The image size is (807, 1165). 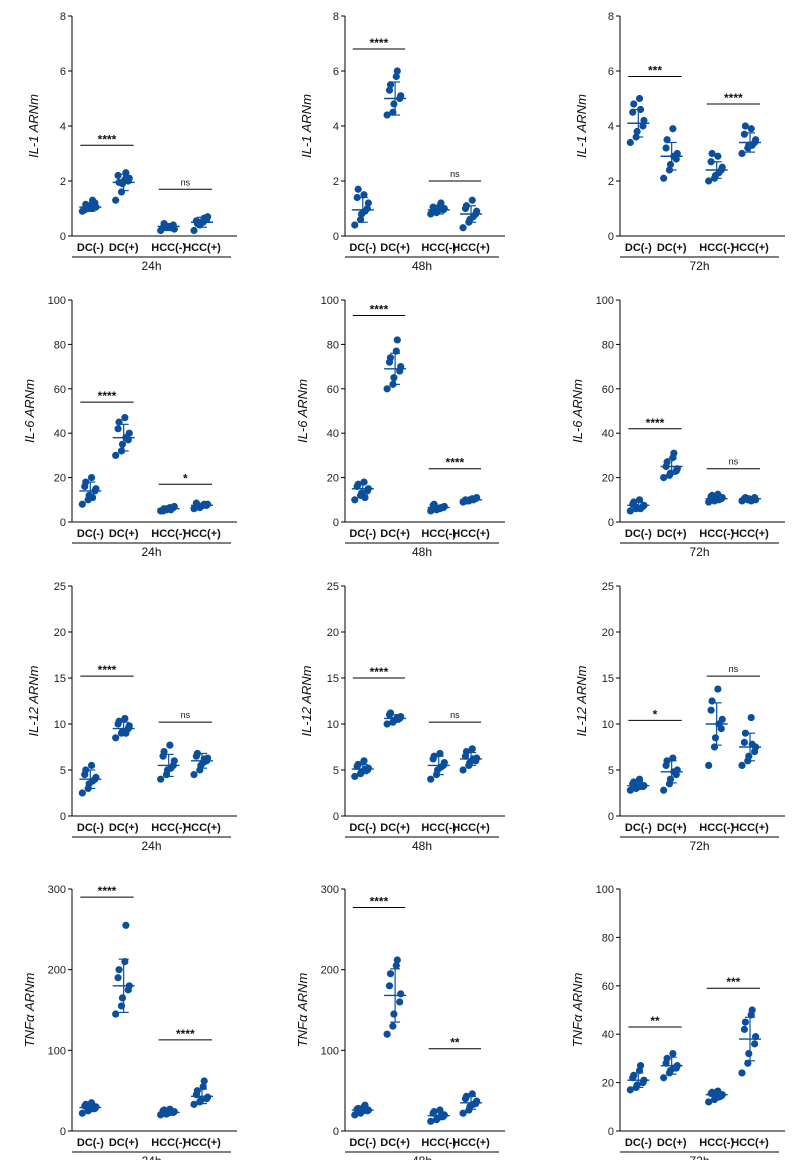 What do you see at coordinates (577, 411) in the screenshot?
I see `y-axis-label: IL-6 ARNm` at bounding box center [577, 411].